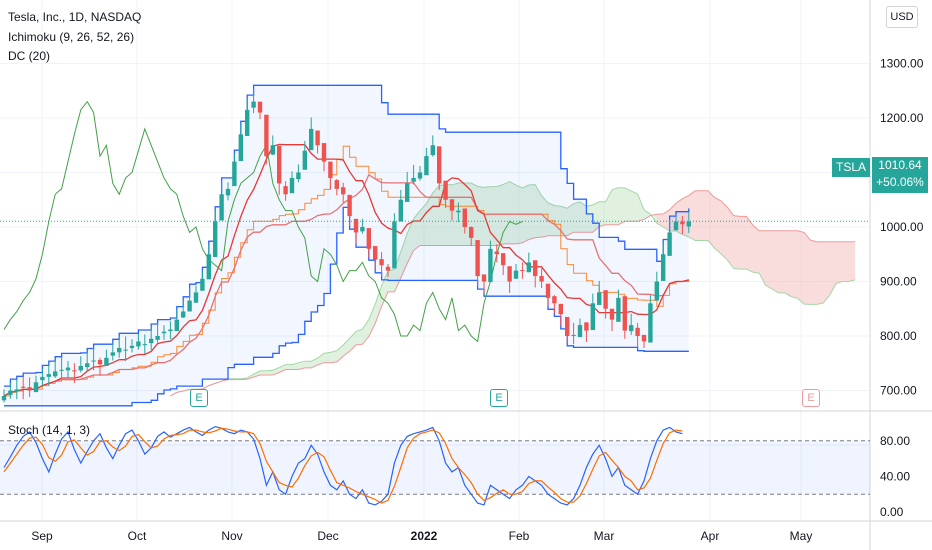 Image resolution: width=932 pixels, height=550 pixels. Describe the element at coordinates (435, 467) in the screenshot. I see `stoch-band` at that location.